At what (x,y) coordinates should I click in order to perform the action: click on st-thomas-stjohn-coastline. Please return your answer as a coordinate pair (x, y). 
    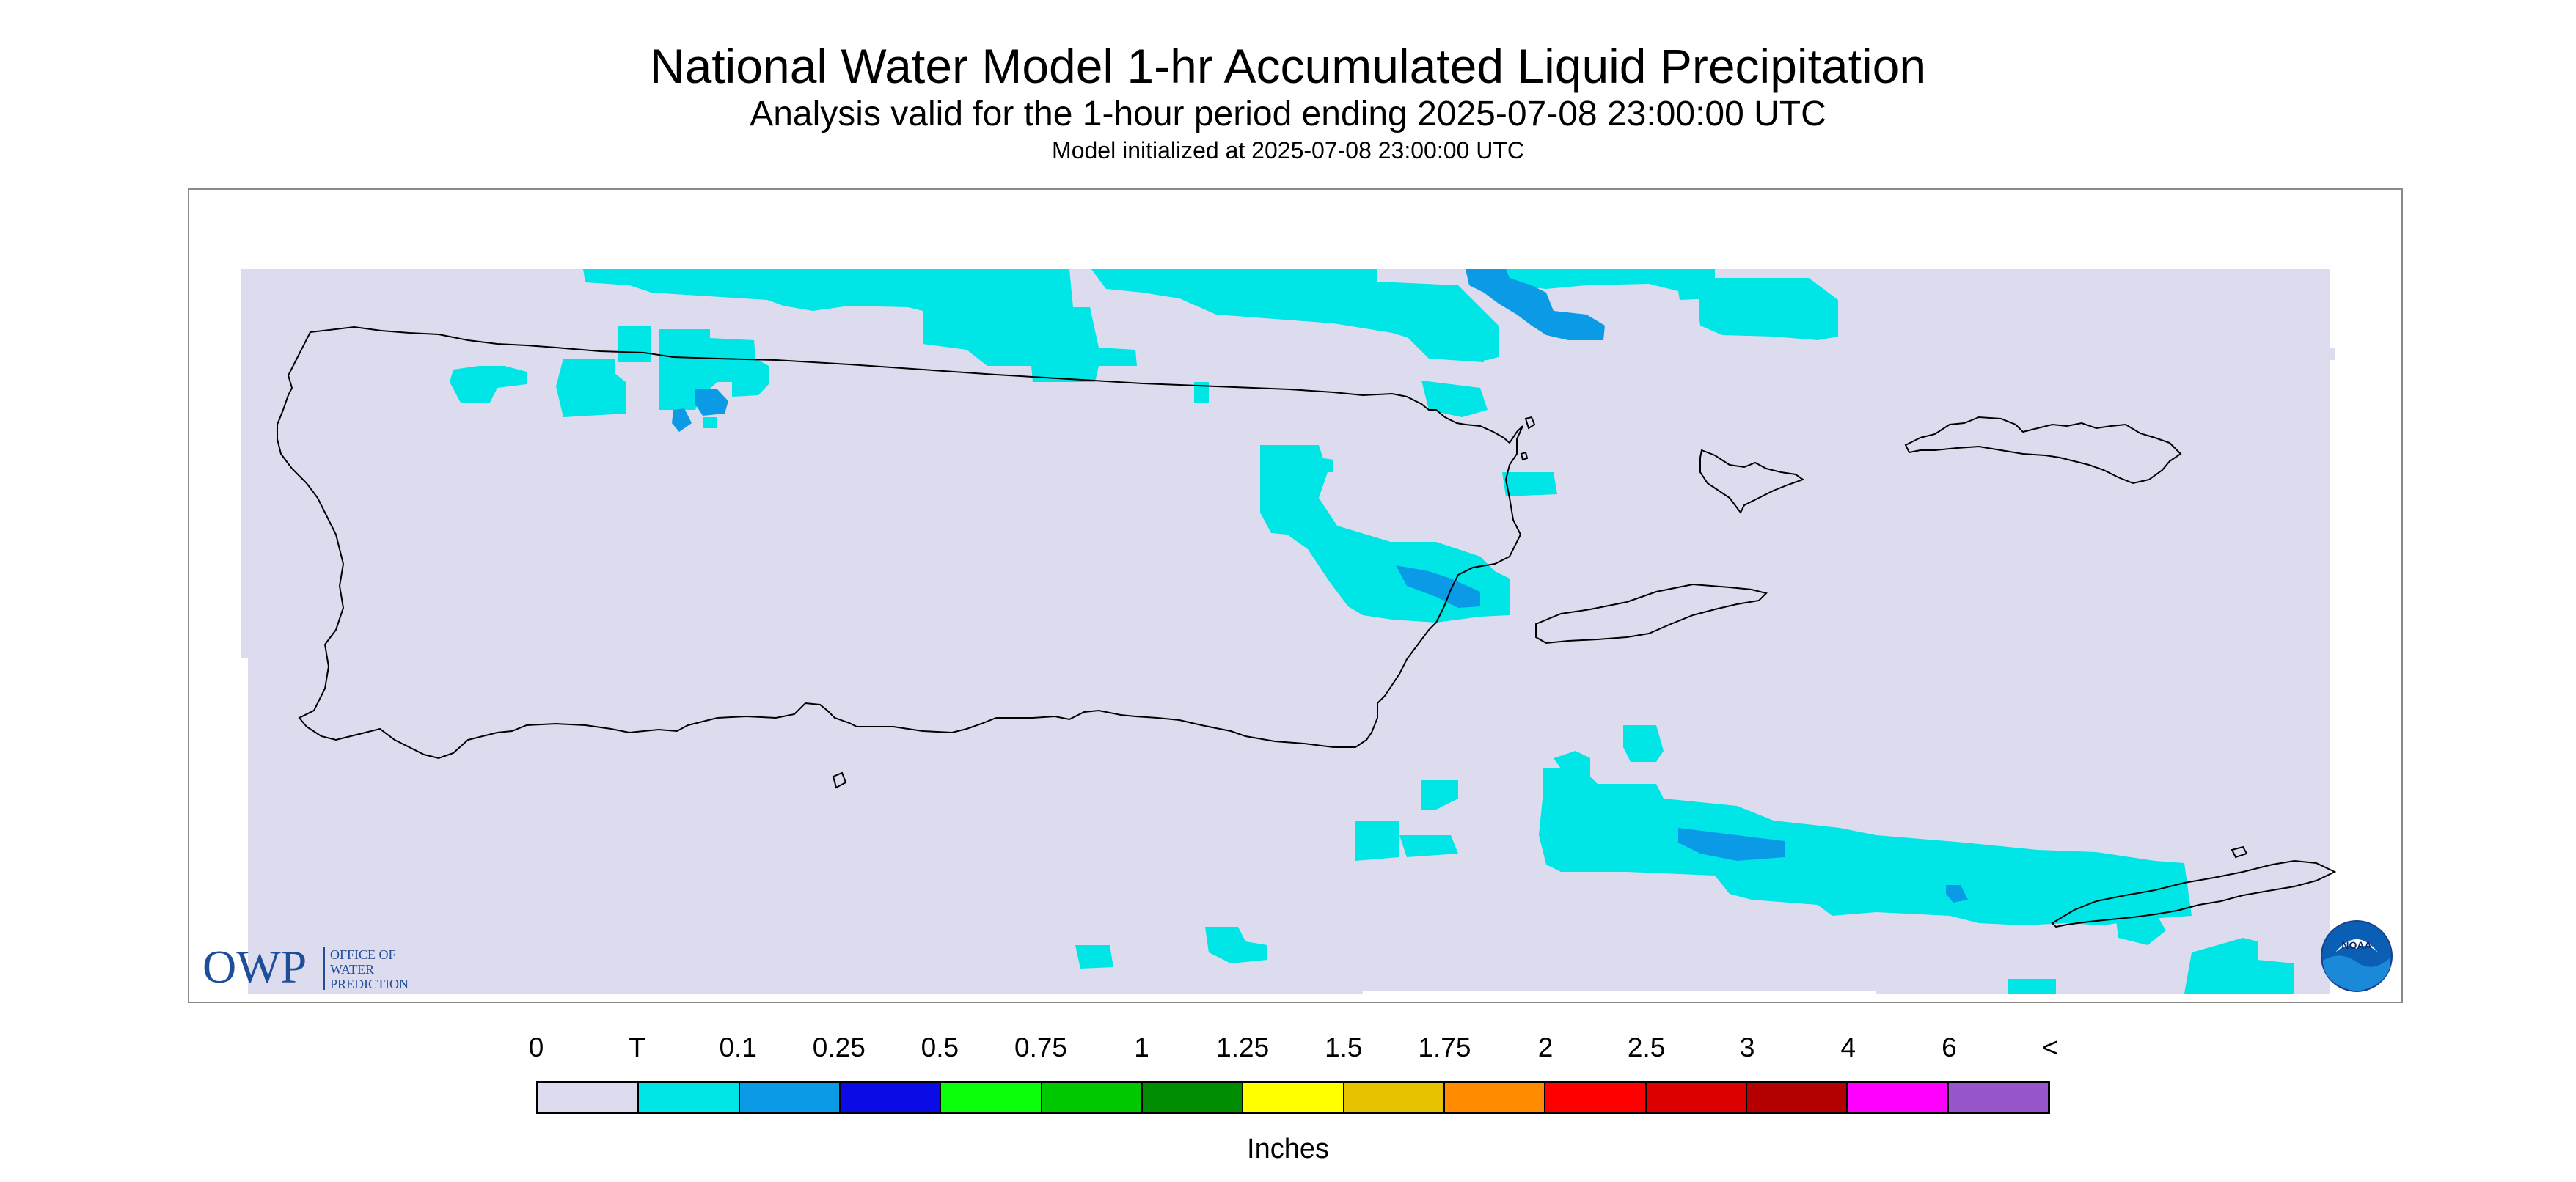
    Looking at the image, I should click on (2043, 450).